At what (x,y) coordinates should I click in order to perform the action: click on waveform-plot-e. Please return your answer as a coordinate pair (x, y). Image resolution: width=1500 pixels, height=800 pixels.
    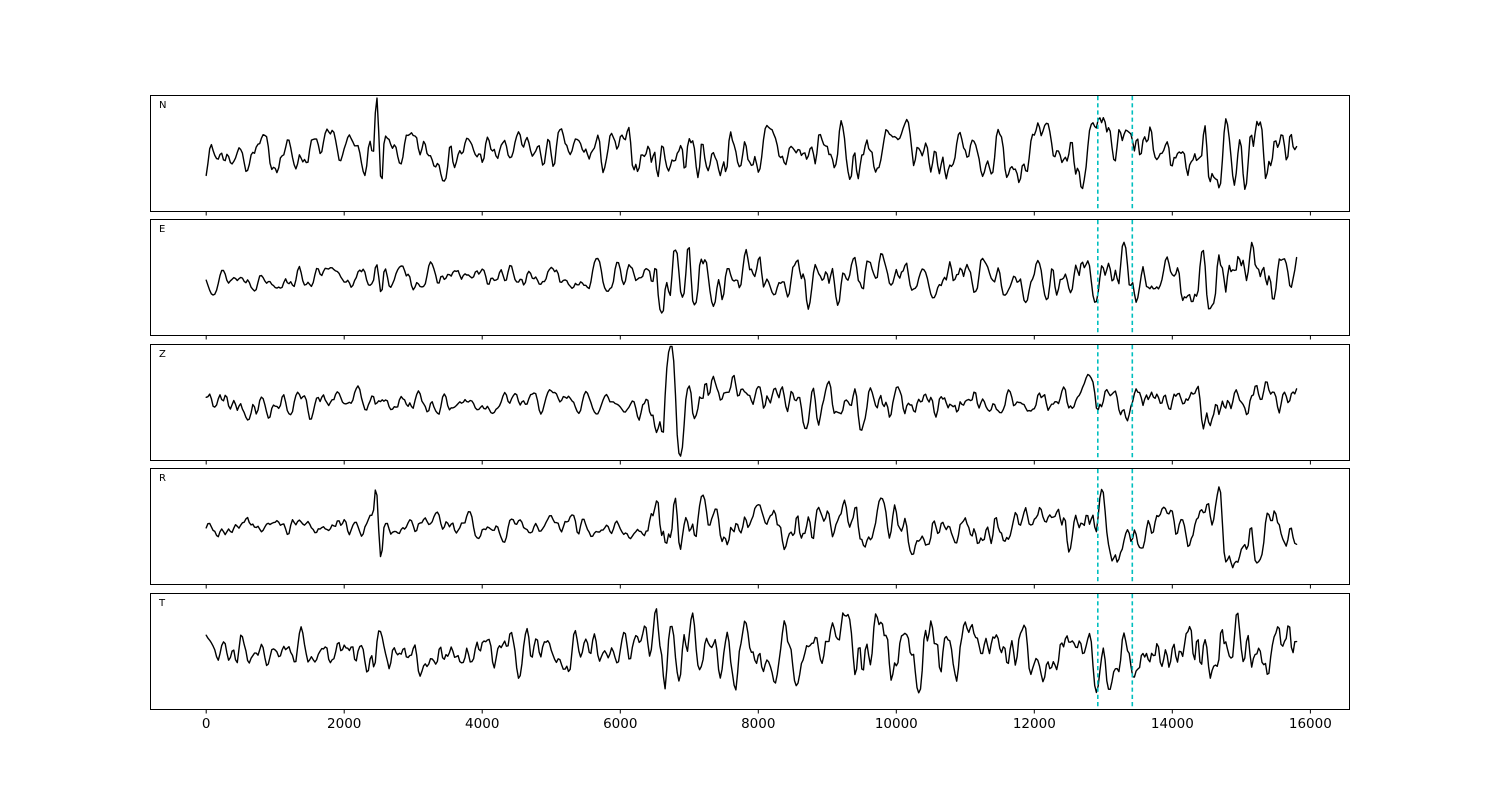
    Looking at the image, I should click on (758, 280).